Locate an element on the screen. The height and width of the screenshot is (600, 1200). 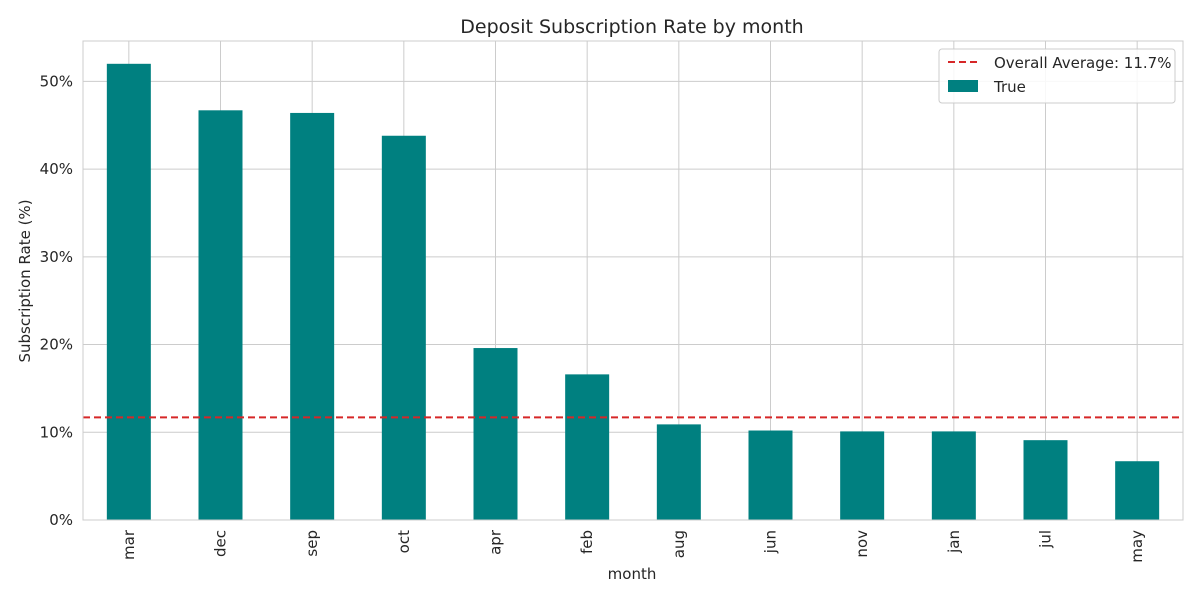
legend: Overall Average: 11.7% True is located at coordinates (1057, 76).